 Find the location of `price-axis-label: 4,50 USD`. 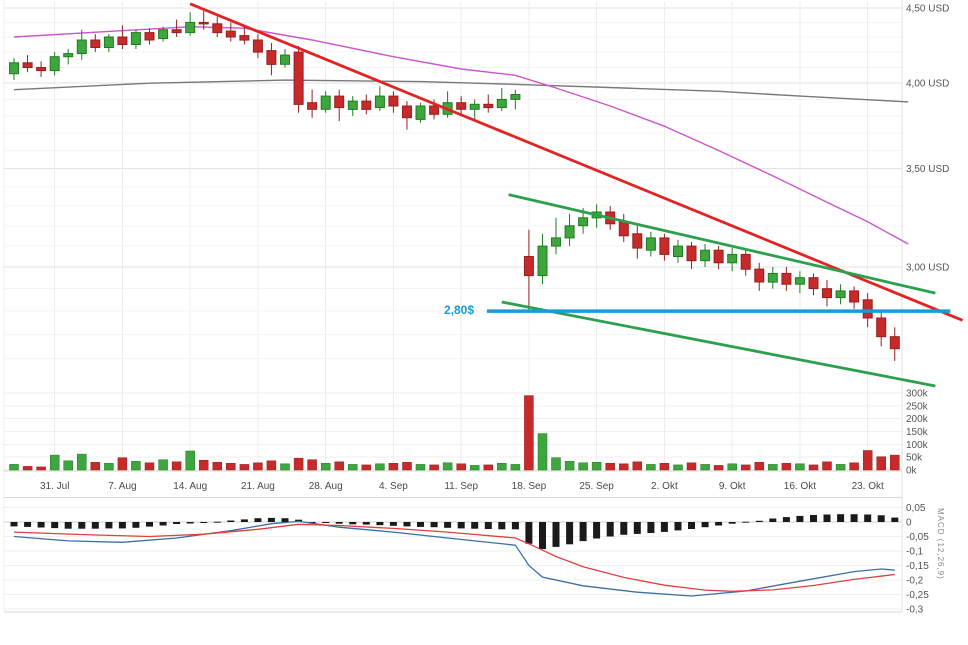

price-axis-label: 4,50 USD is located at coordinates (927, 9).